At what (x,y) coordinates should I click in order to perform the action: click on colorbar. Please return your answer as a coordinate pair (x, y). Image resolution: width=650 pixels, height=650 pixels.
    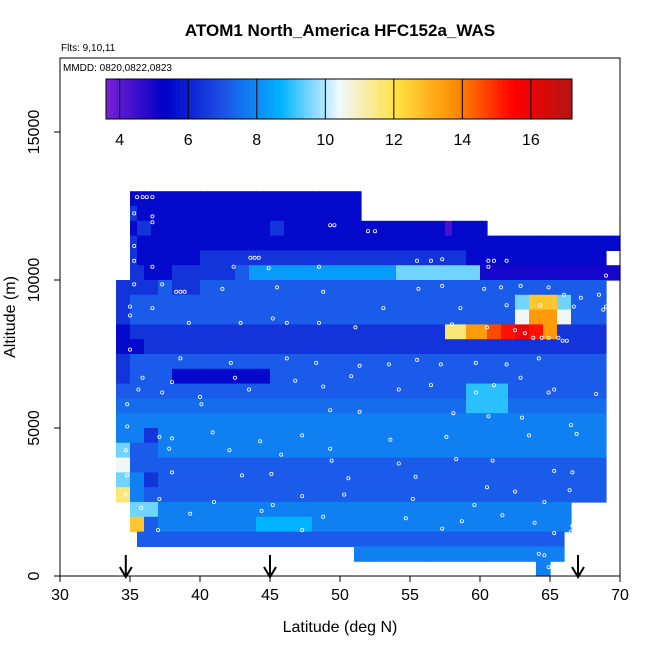
    Looking at the image, I should click on (339, 99).